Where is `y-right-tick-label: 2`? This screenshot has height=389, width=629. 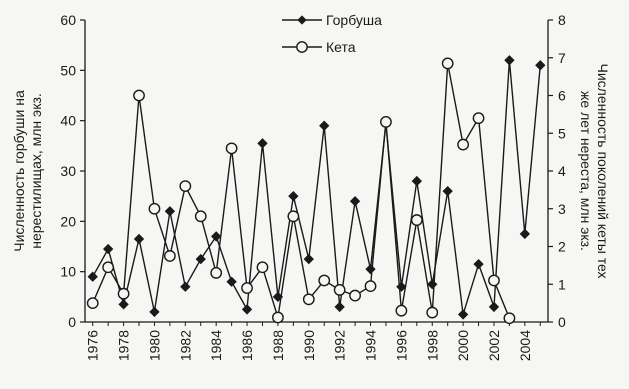 y-right-tick-label: 2 is located at coordinates (562, 247).